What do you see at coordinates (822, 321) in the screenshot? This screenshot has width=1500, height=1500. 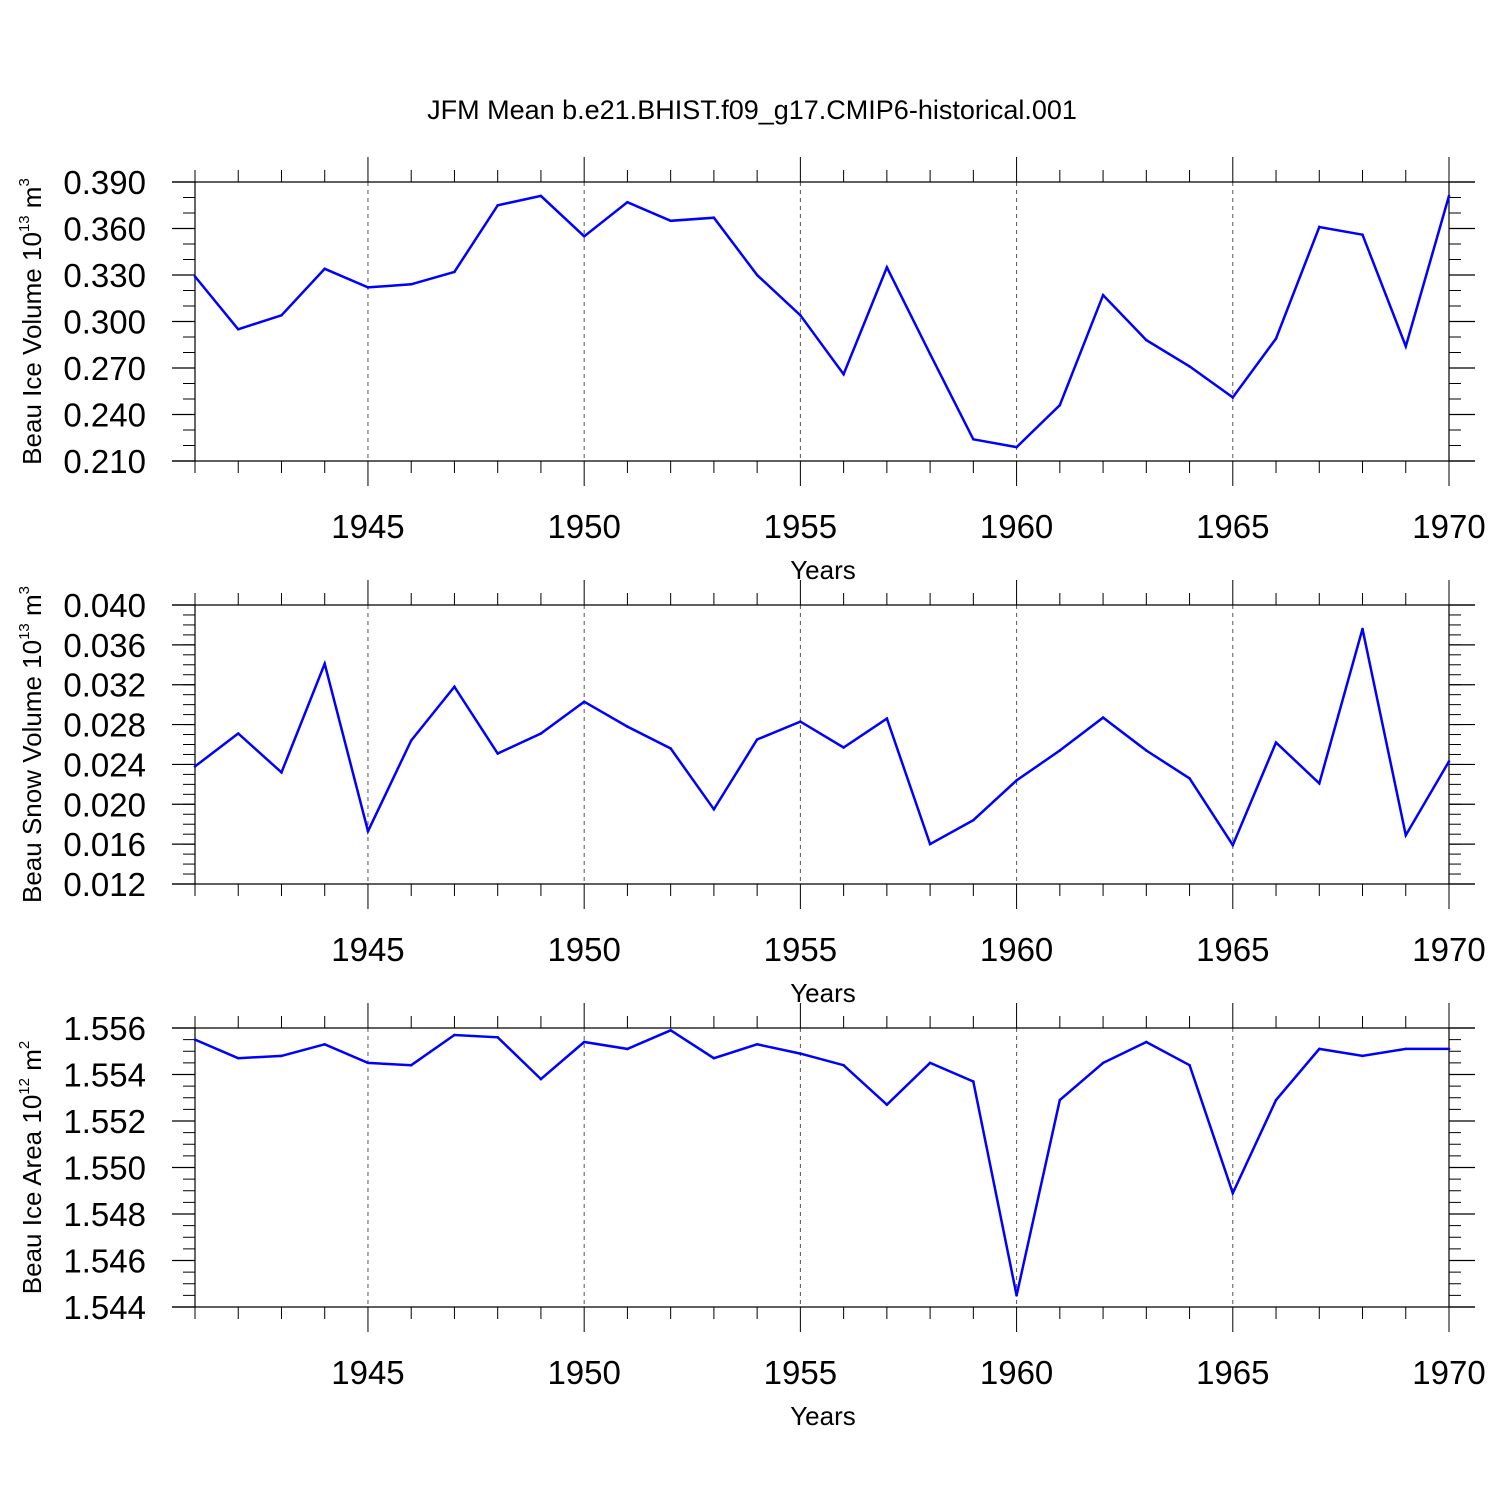 I see `ice-volume-series-line` at bounding box center [822, 321].